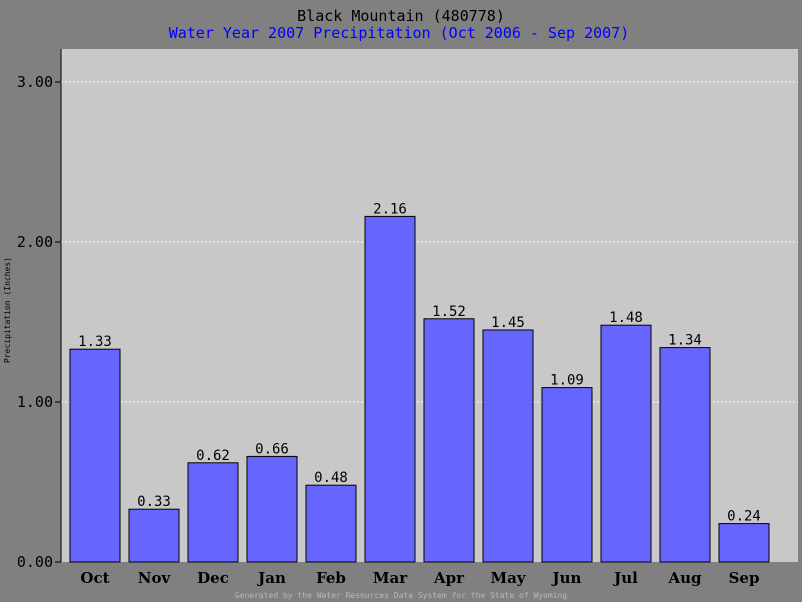 Image resolution: width=802 pixels, height=602 pixels. Describe the element at coordinates (35, 82) in the screenshot. I see `y-tick-label: 3.00` at that location.